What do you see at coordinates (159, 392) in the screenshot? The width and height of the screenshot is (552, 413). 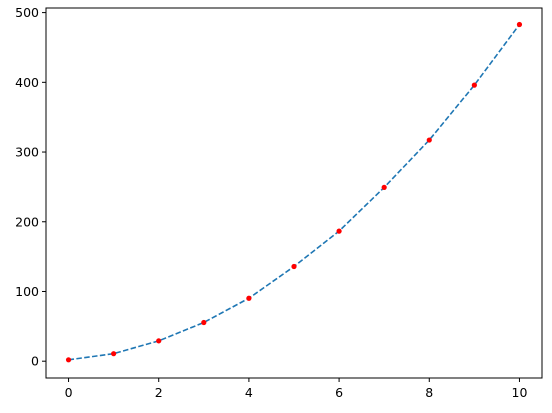 I see `x-tick-label: 2` at bounding box center [159, 392].